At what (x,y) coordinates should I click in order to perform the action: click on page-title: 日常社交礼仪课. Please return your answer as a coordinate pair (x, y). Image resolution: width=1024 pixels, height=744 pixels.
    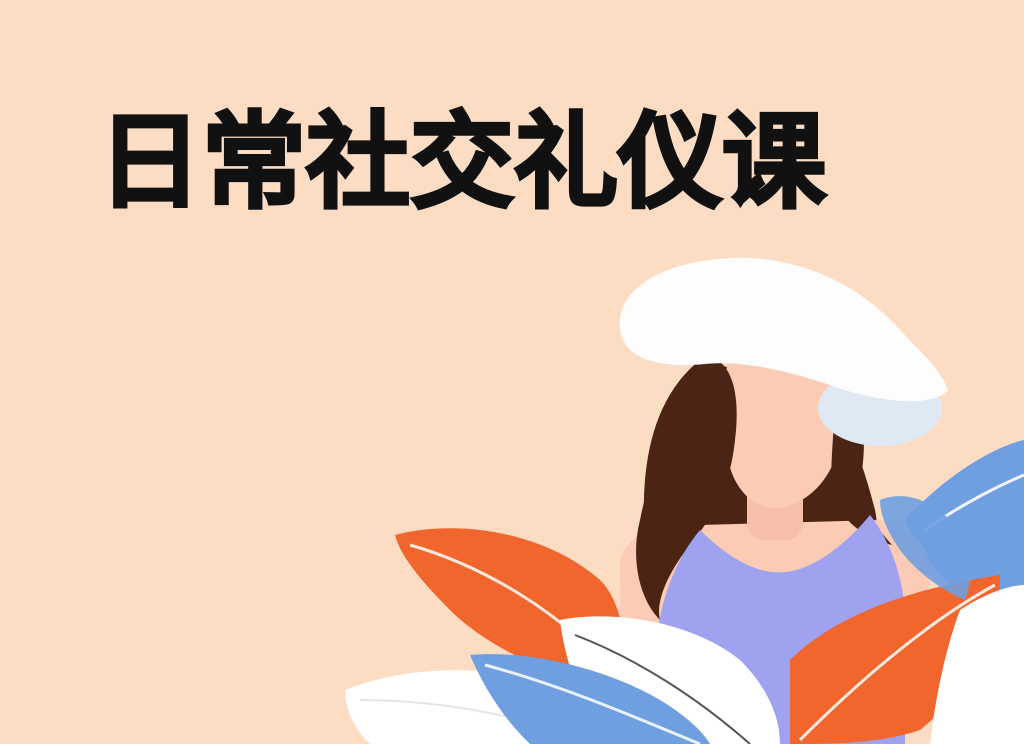
    Looking at the image, I should click on (461, 162).